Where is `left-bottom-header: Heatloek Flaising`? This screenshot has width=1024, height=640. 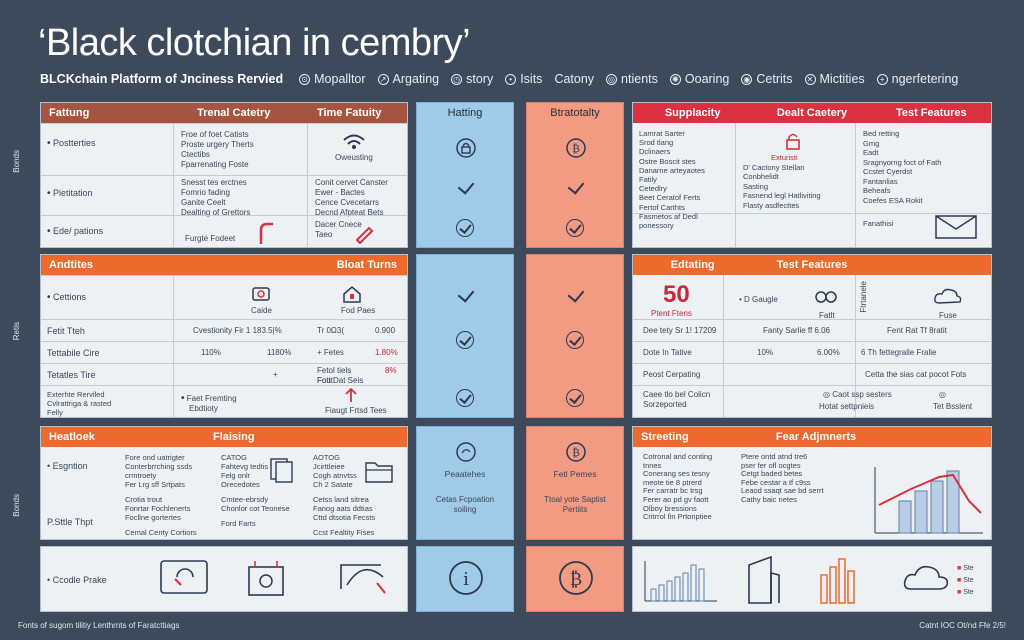
left-bottom-header: Heatloek Flaising is located at coordinates (224, 437).